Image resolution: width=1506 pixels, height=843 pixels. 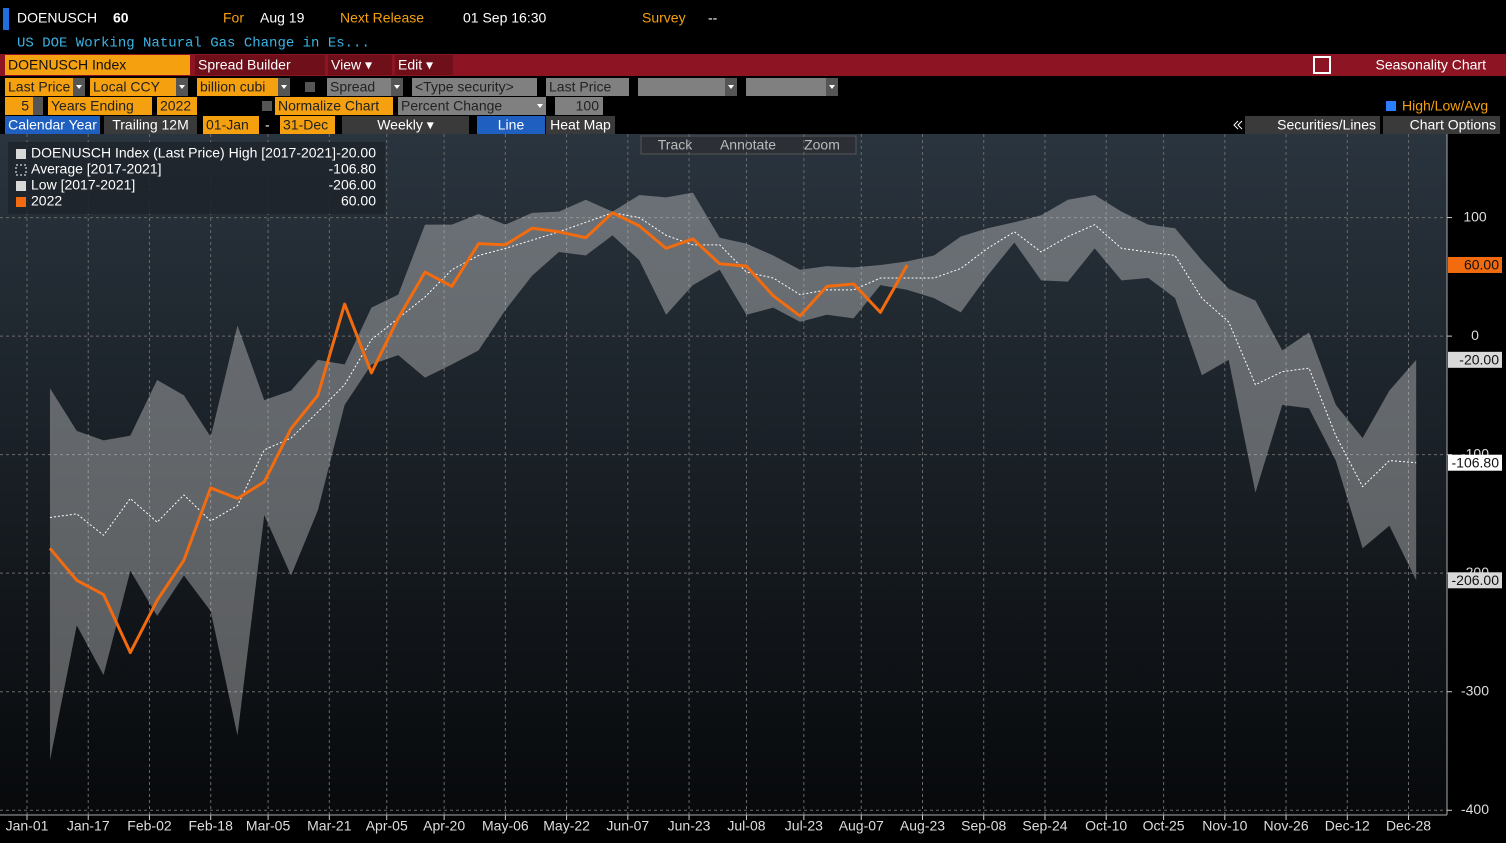 I want to click on years-box, so click(x=19, y=106).